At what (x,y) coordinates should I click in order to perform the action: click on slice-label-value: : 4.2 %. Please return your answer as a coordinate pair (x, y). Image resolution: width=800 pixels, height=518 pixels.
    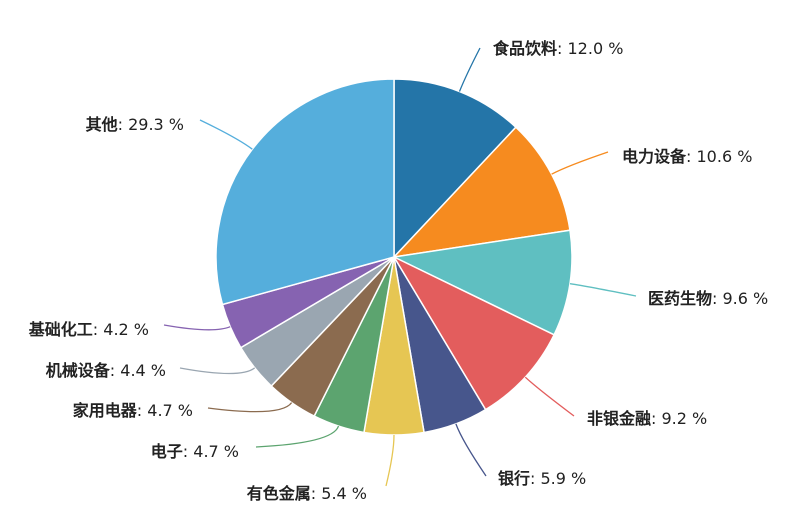
    Looking at the image, I should click on (121, 329).